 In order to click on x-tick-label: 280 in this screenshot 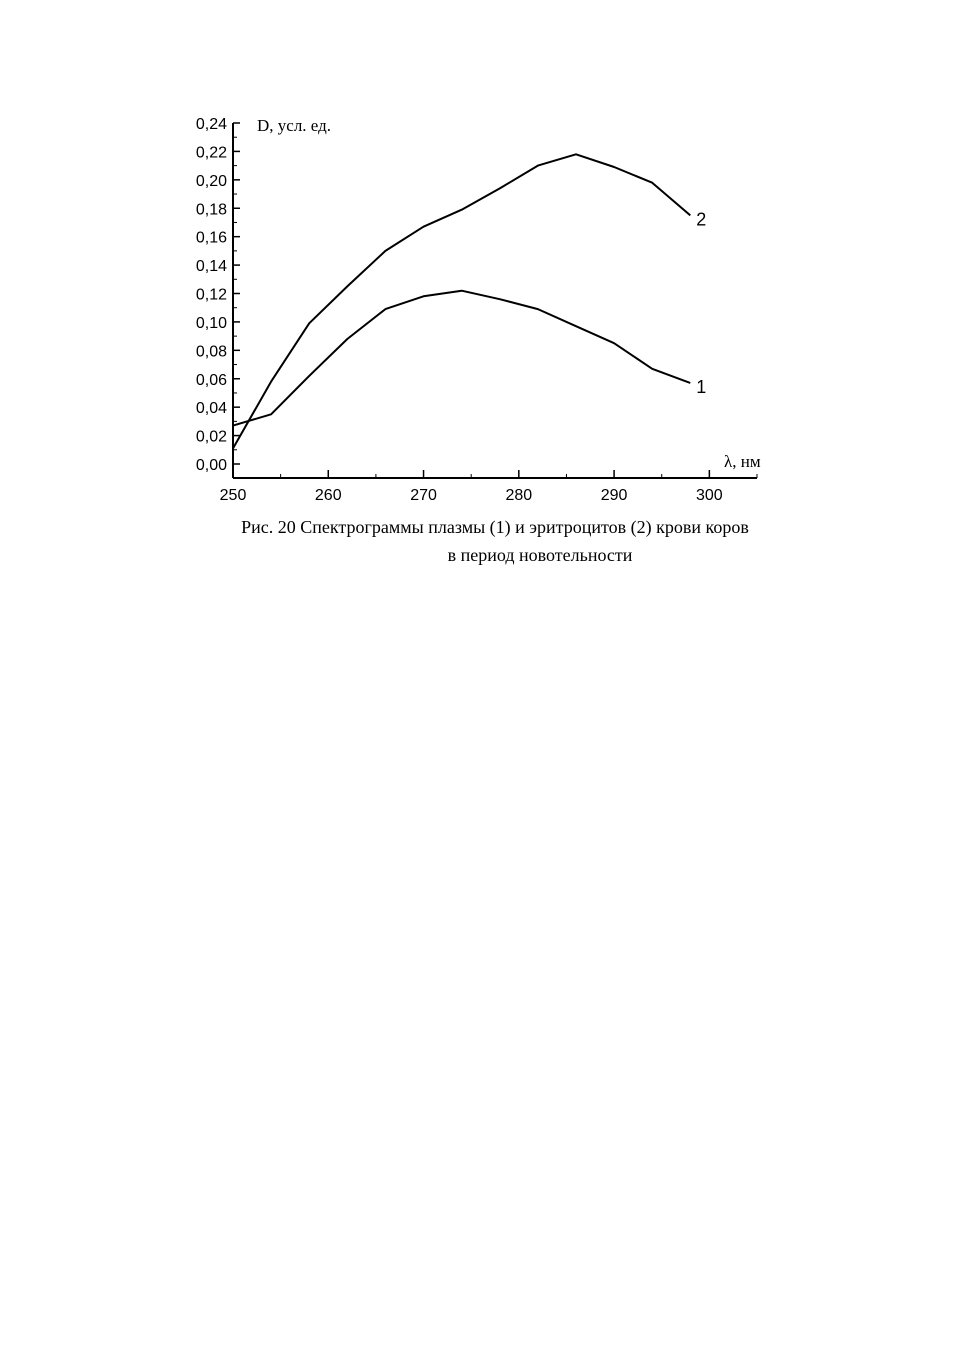, I will do `click(518, 495)`.